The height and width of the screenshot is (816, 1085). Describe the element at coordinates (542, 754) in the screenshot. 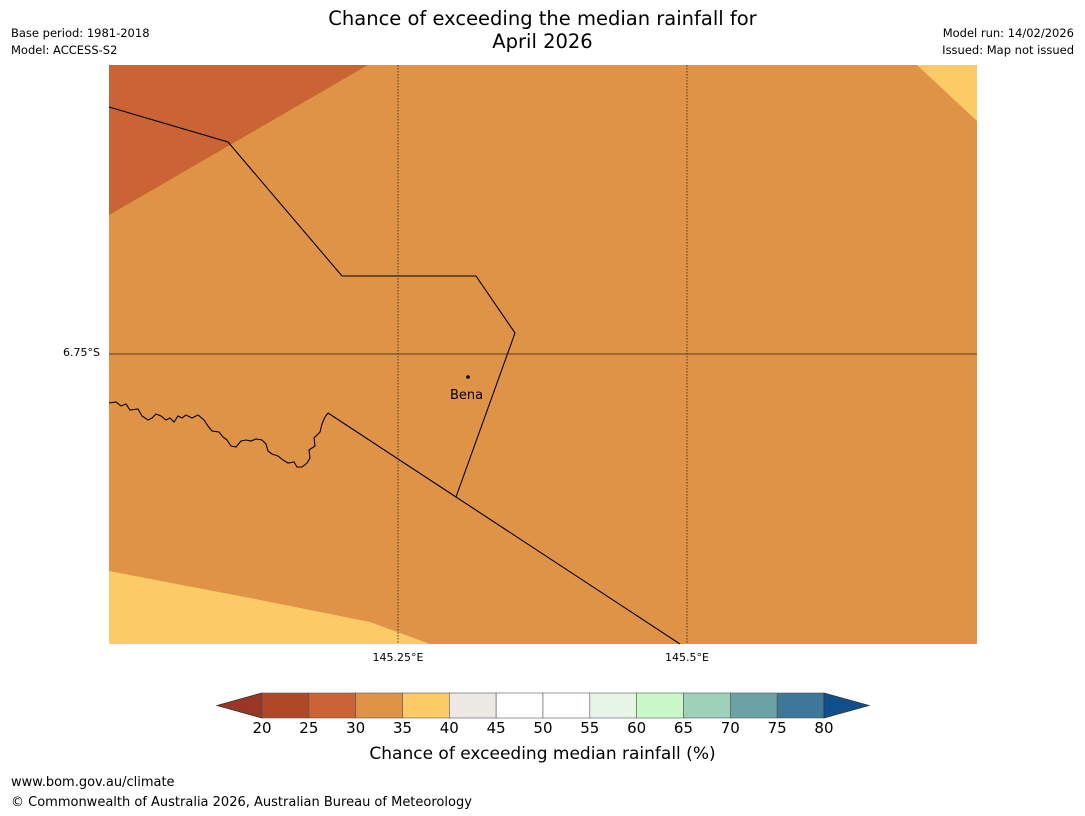

I see `colorbar-label: Chance of exceeding median rainfall (%)` at that location.